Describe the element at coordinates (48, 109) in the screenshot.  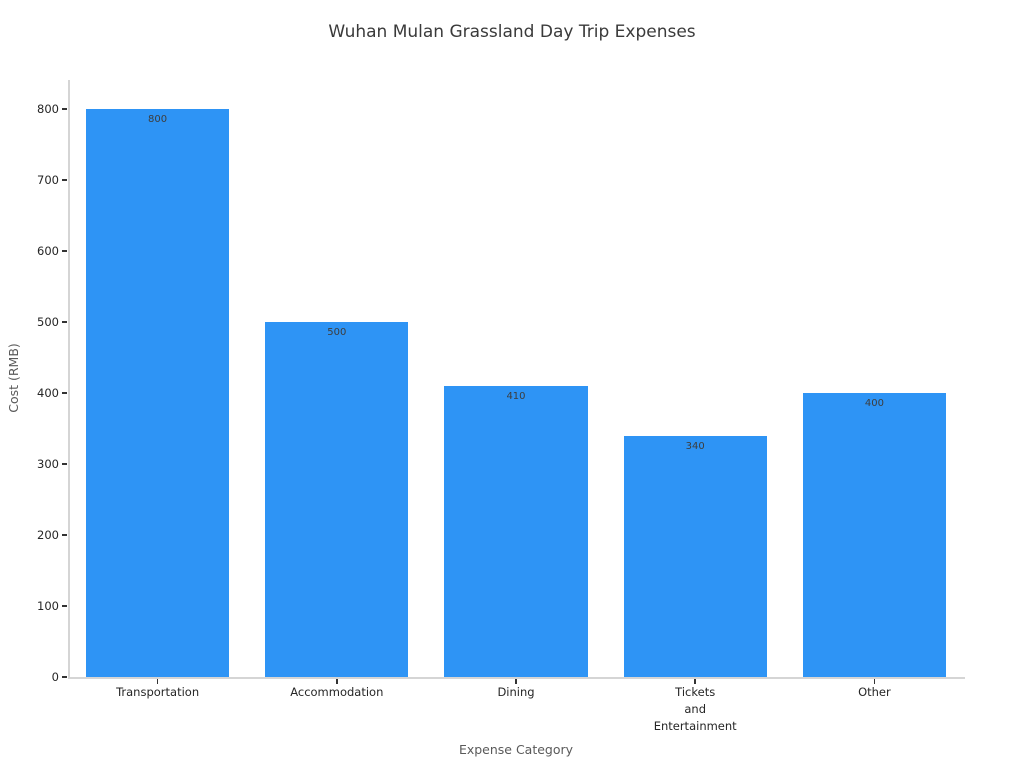
I see `y-tick-label: 800` at that location.